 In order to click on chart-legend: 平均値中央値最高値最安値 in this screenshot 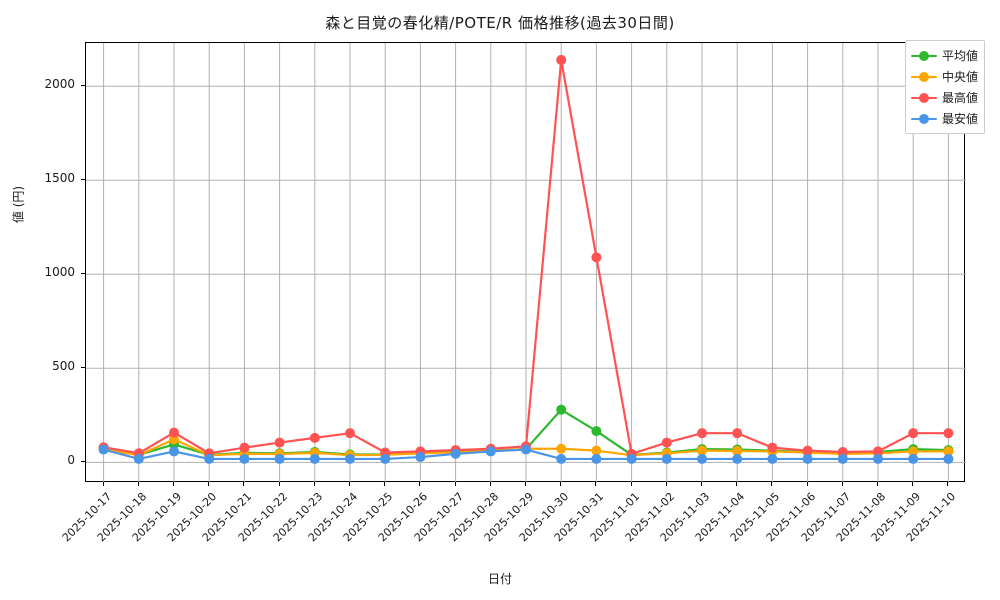, I will do `click(945, 87)`.